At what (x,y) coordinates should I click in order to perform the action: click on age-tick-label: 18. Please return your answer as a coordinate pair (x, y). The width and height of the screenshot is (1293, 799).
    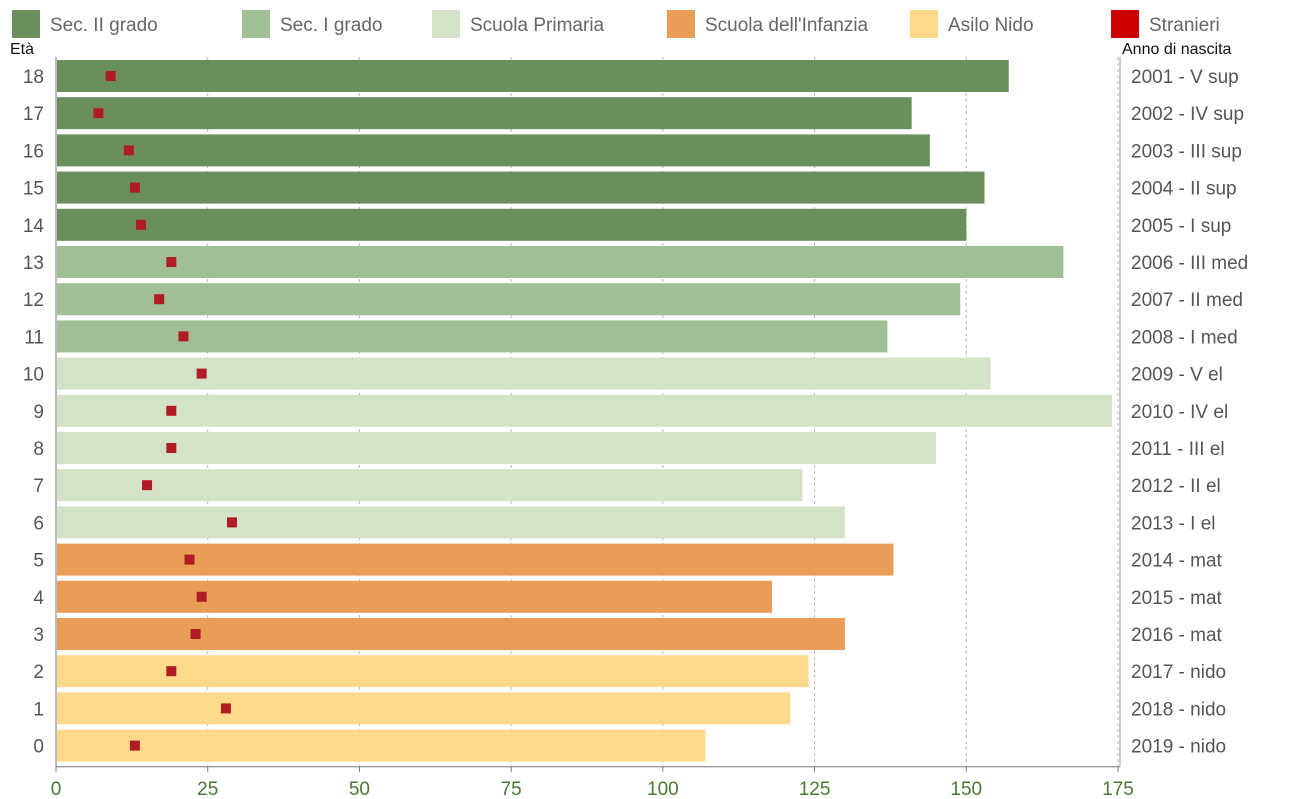
    Looking at the image, I should click on (33, 77).